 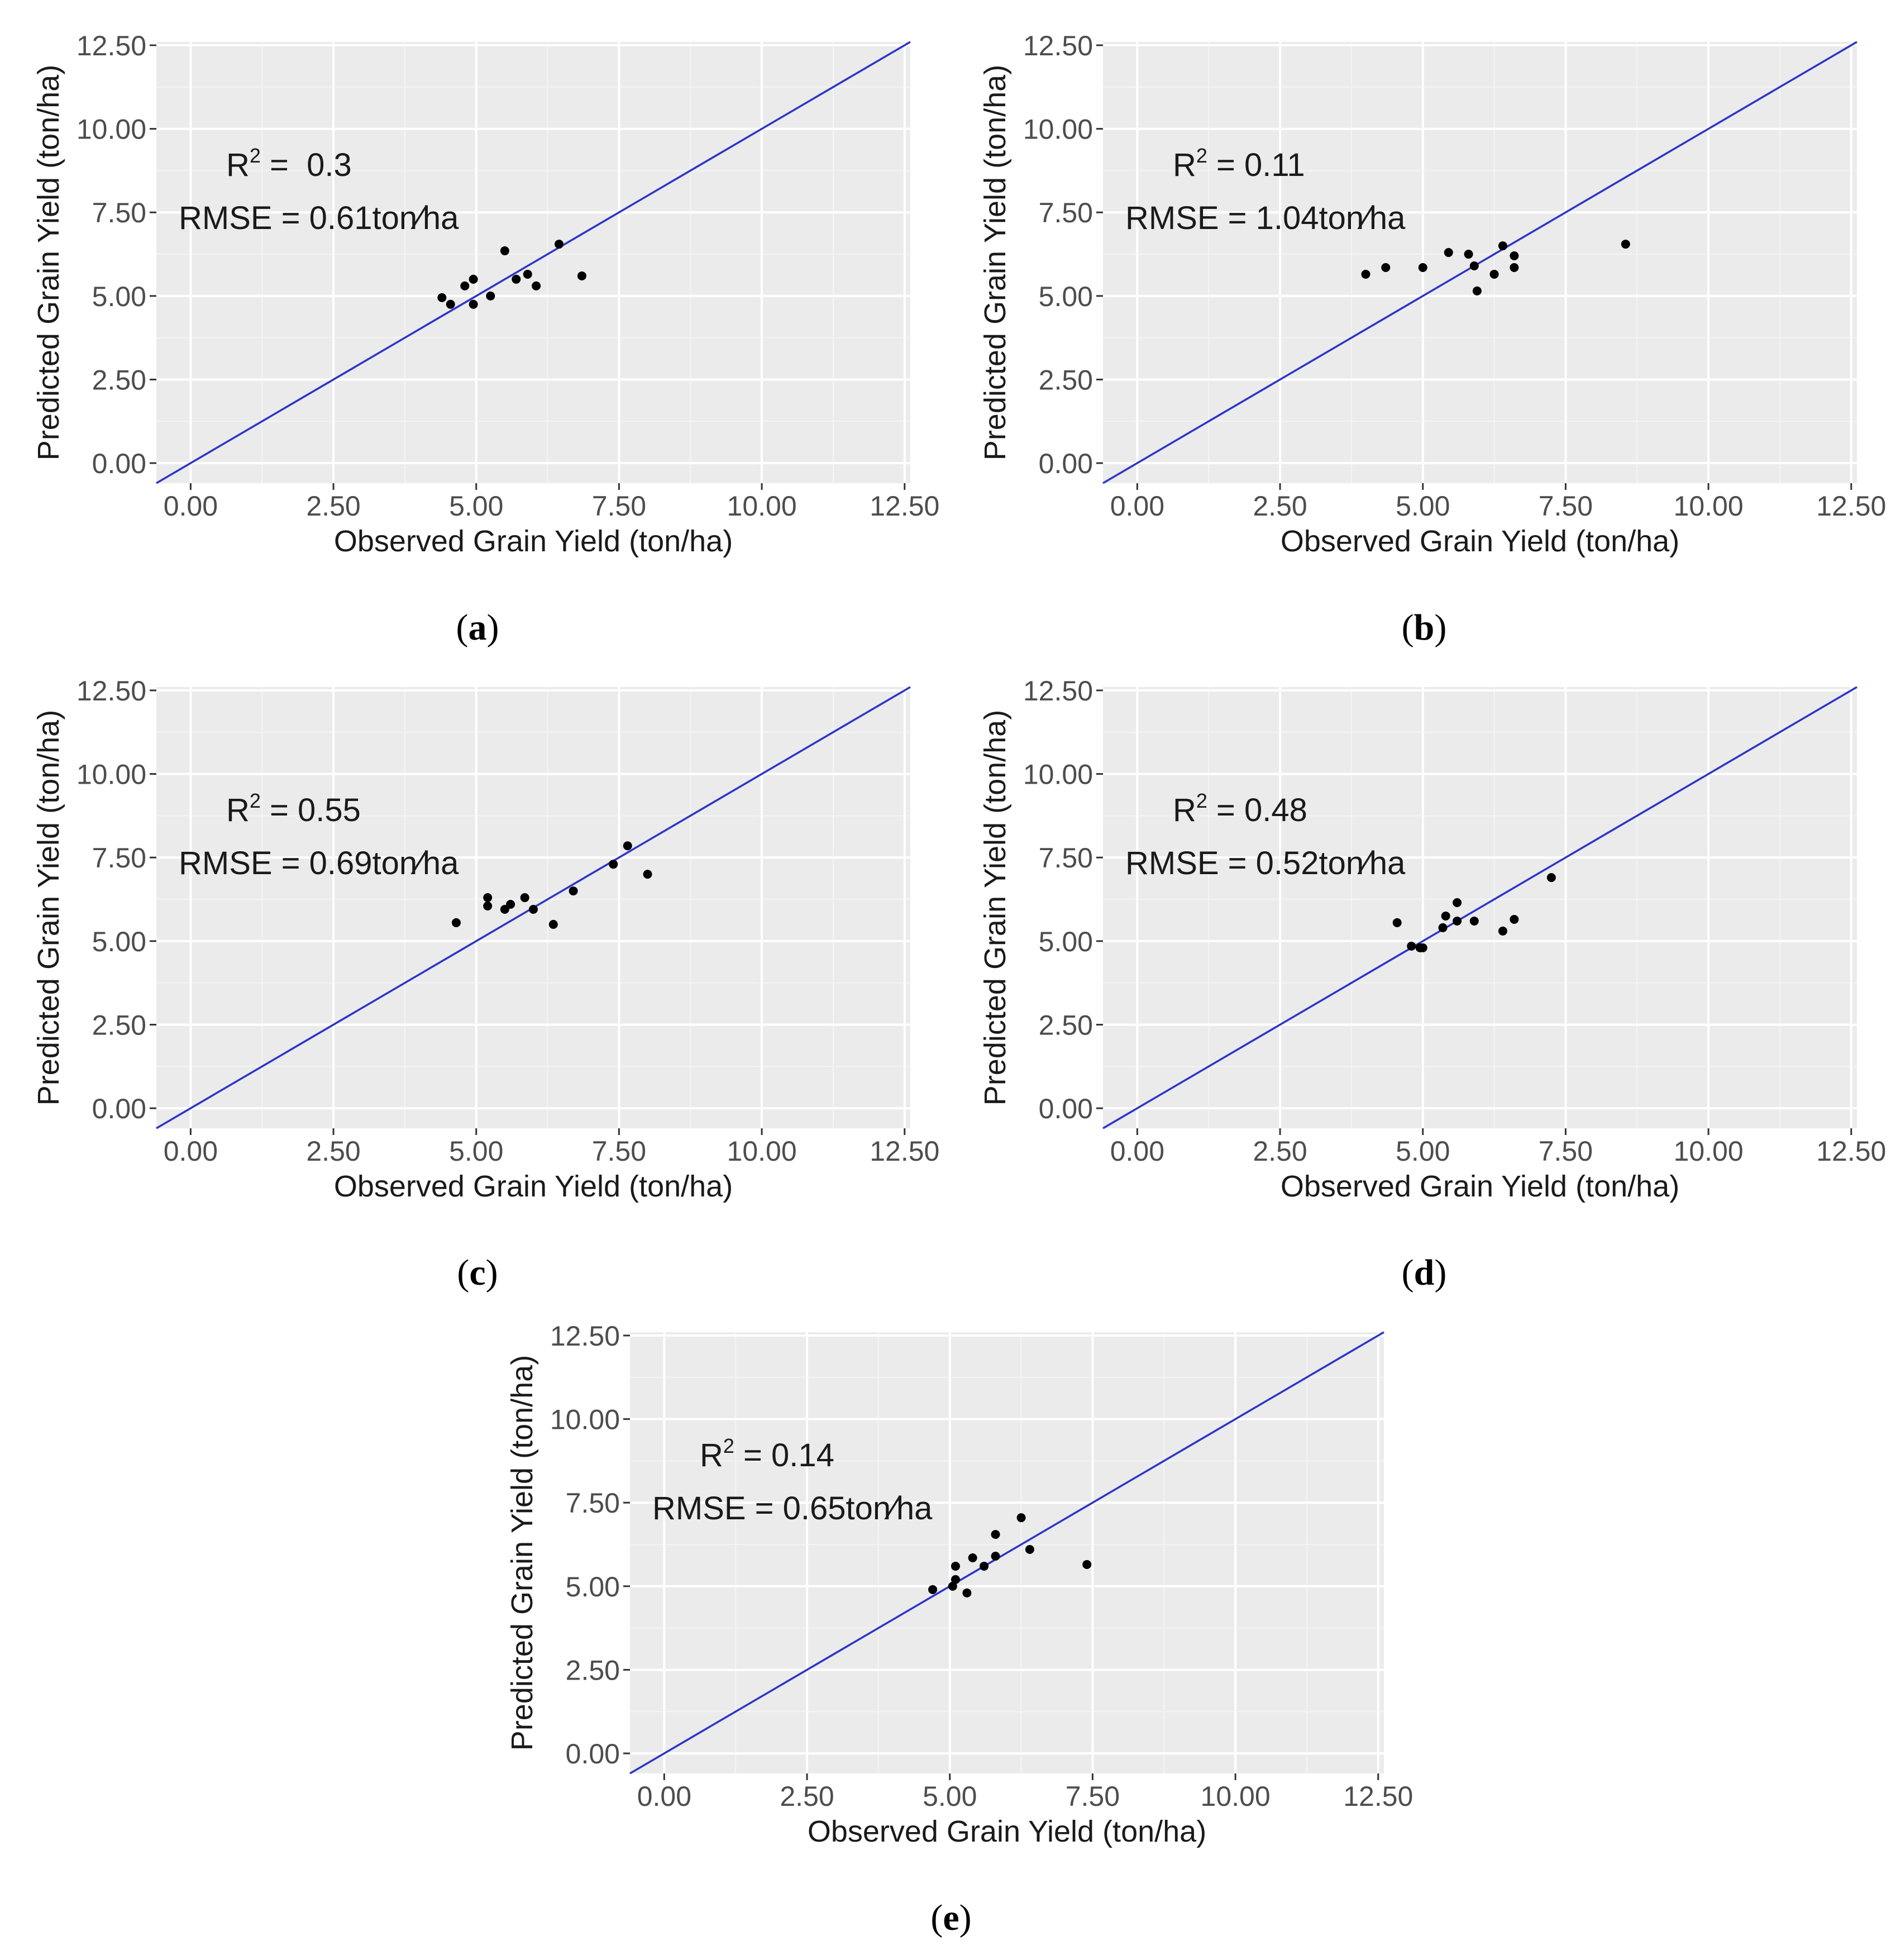 What do you see at coordinates (951, 1918) in the screenshot?
I see `caption-letter: e` at bounding box center [951, 1918].